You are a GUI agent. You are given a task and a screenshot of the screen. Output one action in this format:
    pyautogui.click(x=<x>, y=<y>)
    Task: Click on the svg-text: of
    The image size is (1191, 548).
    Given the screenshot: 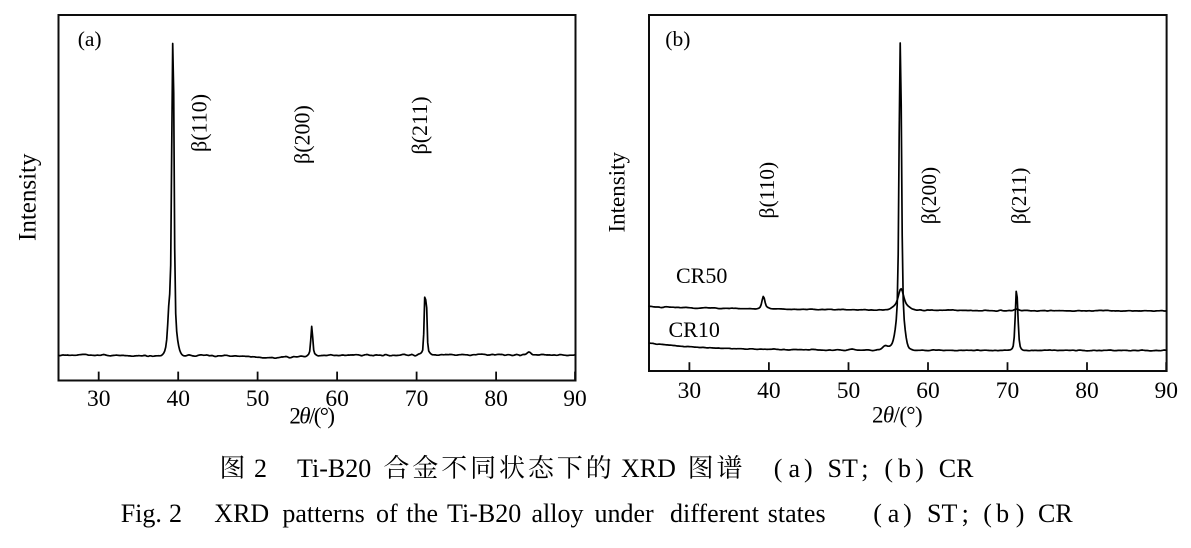 What is the action you would take?
    pyautogui.click(x=387, y=513)
    